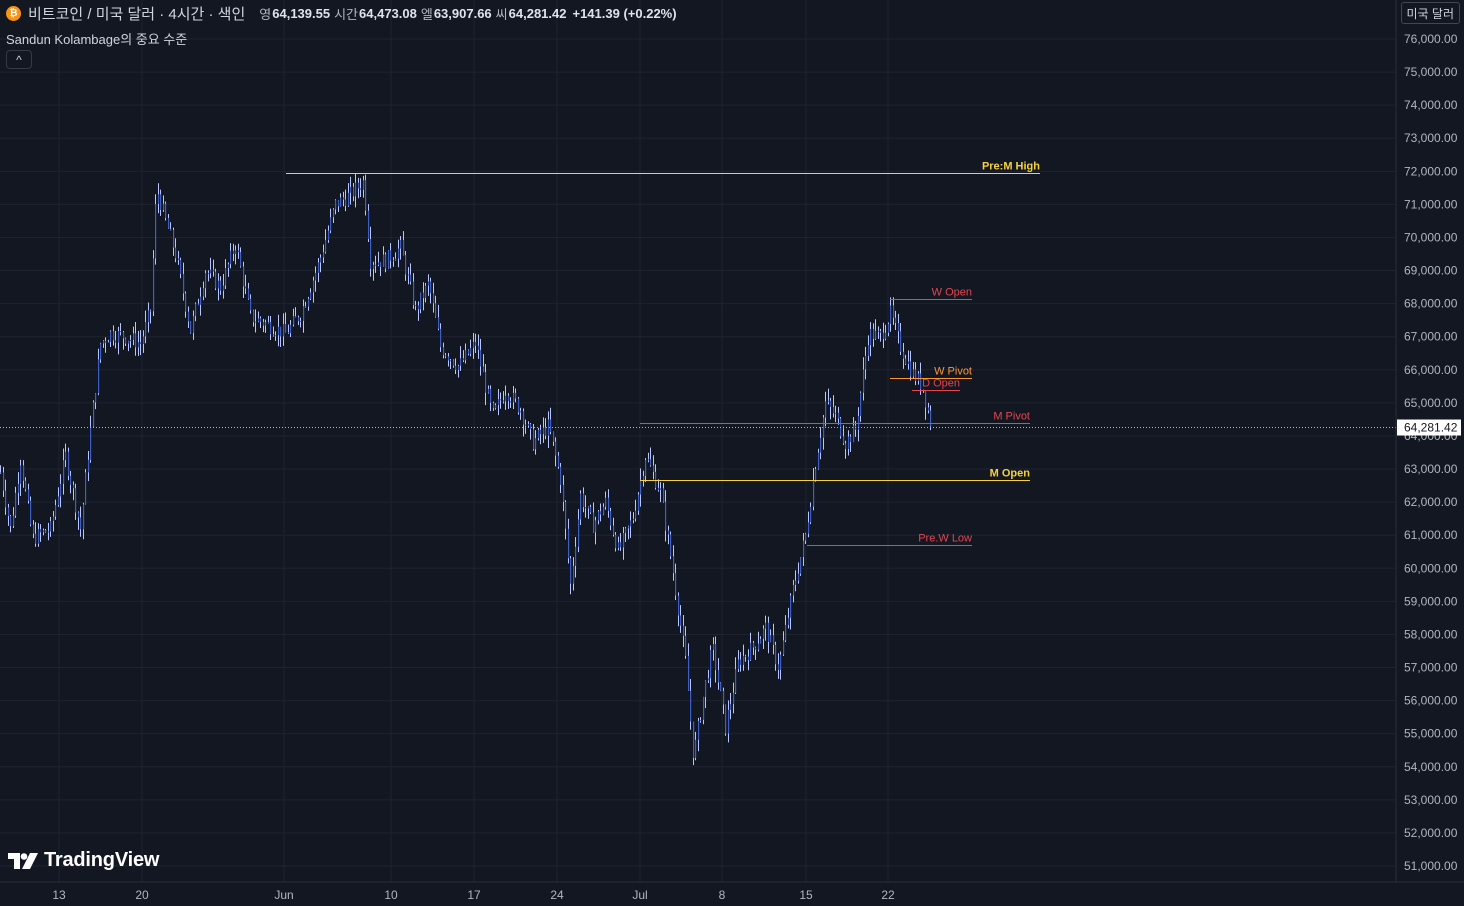 Image resolution: width=1464 pixels, height=906 pixels. What do you see at coordinates (722, 895) in the screenshot?
I see `time-tick-label: 8` at bounding box center [722, 895].